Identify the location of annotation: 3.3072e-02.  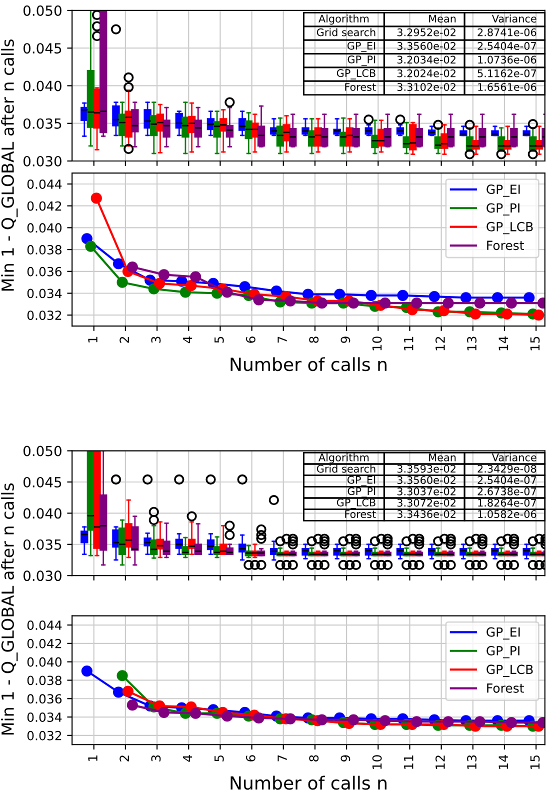
(426, 502).